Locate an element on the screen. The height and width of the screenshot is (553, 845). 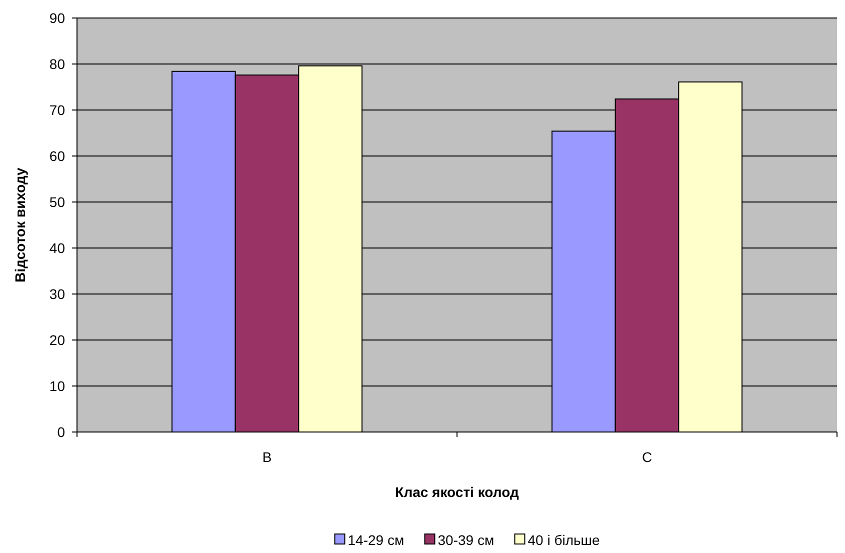
y-tick-label: 20 is located at coordinates (57, 340).